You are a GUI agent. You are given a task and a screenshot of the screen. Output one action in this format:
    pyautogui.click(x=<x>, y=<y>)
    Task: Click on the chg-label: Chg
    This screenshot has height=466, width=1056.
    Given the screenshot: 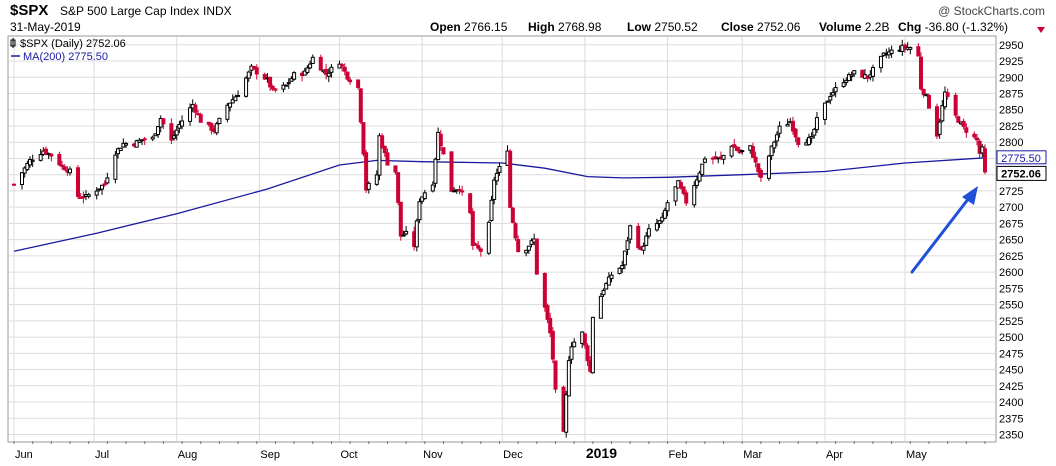 What is the action you would take?
    pyautogui.click(x=909, y=27)
    